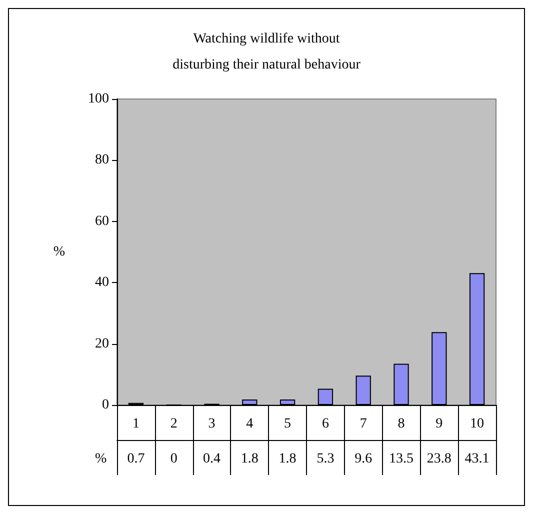 The image size is (533, 514). What do you see at coordinates (102, 344) in the screenshot?
I see `y-tick-label: 20` at bounding box center [102, 344].